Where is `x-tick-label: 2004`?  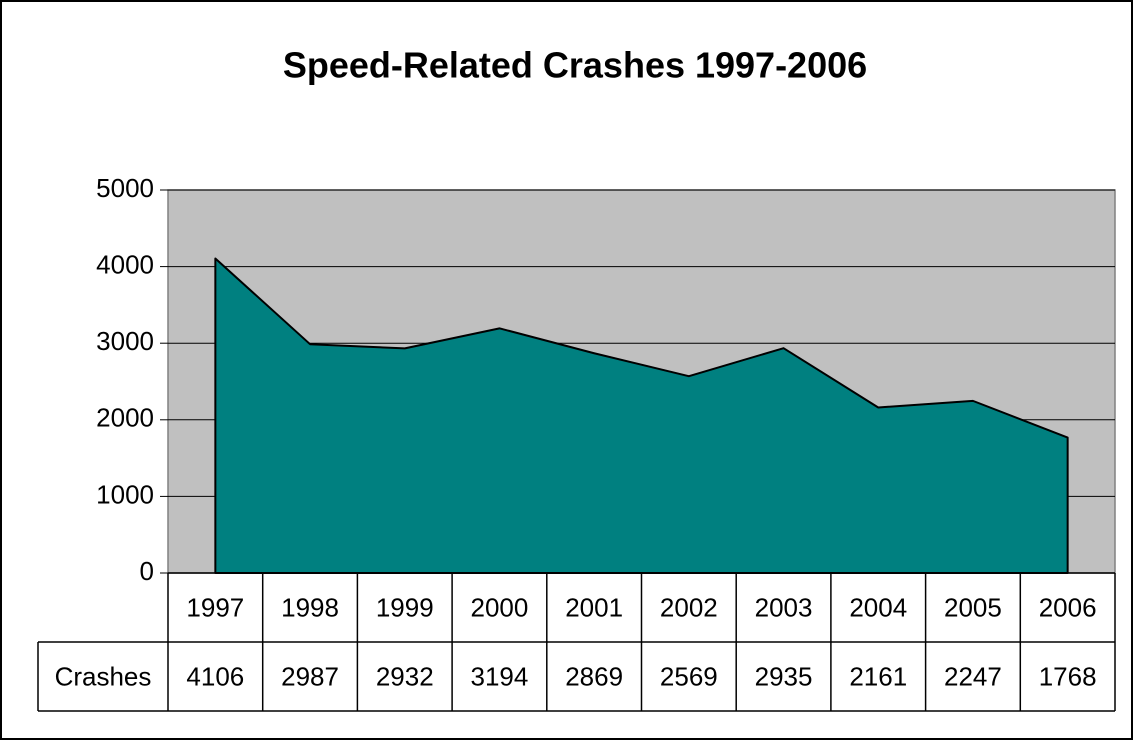 x-tick-label: 2004 is located at coordinates (878, 607).